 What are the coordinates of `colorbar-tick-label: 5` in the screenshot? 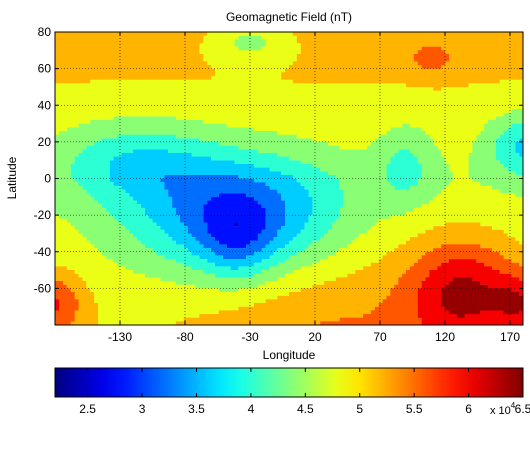 It's located at (359, 409).